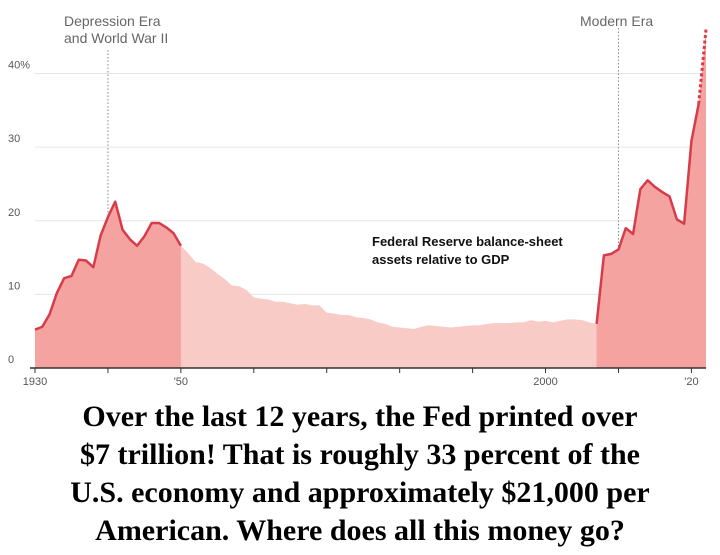 The image size is (720, 555). Describe the element at coordinates (691, 382) in the screenshot. I see `x-tick-label: '20` at that location.